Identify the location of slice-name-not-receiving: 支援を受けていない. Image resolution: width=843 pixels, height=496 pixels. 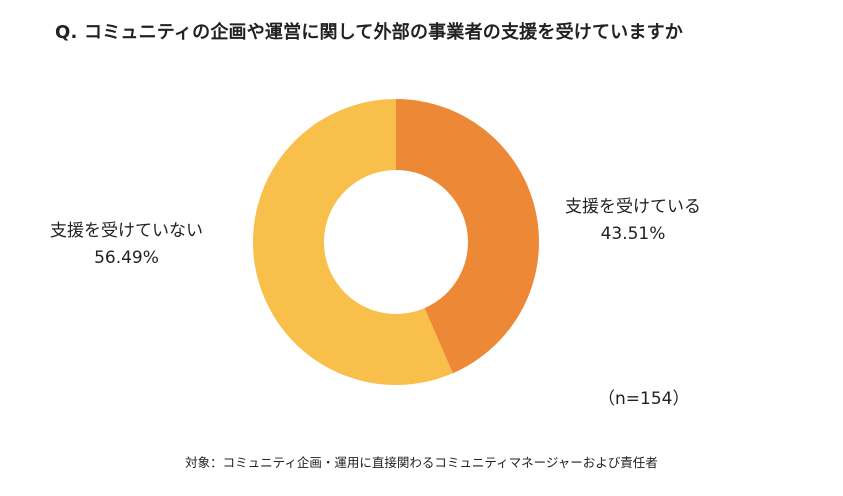
(126, 231).